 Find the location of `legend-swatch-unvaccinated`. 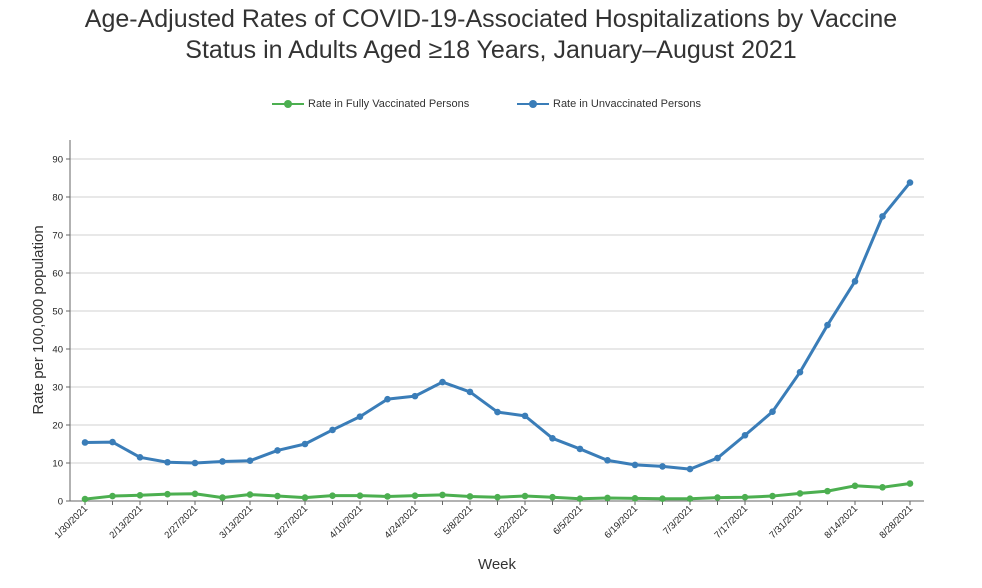

legend-swatch-unvaccinated is located at coordinates (533, 104).